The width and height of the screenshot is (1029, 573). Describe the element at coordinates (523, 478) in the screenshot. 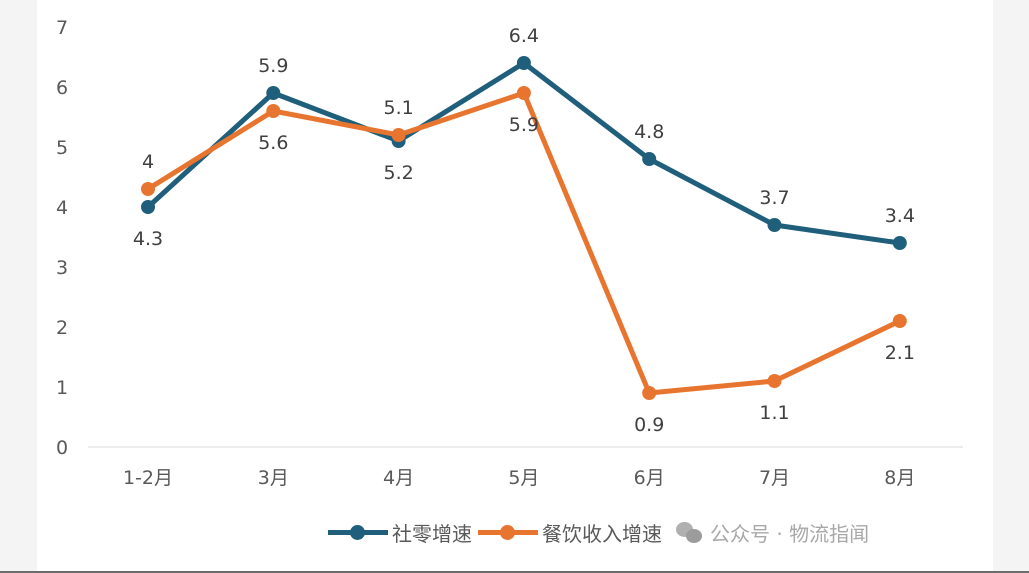

I see `x-tick-label: 5月` at that location.